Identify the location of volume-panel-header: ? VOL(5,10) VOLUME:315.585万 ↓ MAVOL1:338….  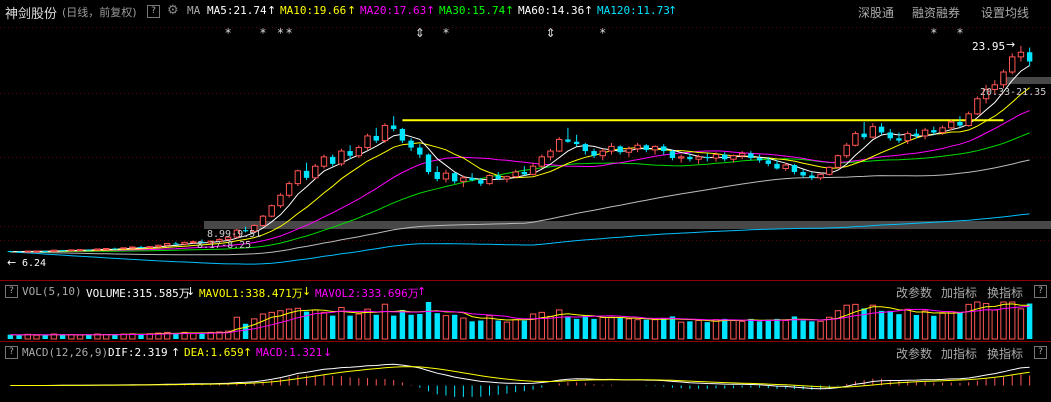
(525, 291).